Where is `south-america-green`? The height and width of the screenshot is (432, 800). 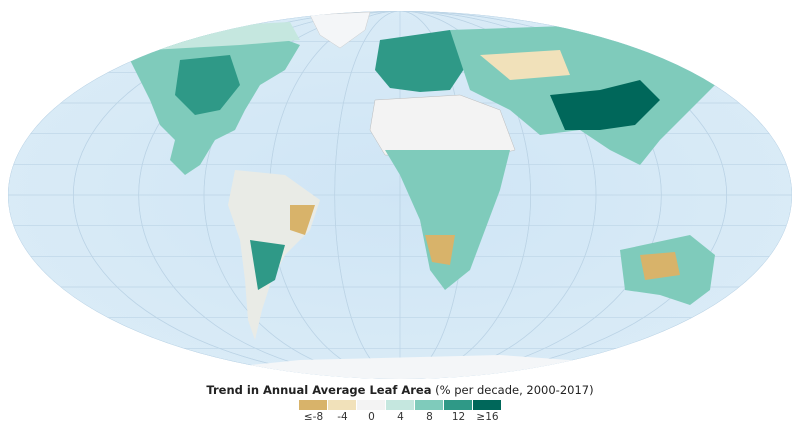
south-america-green is located at coordinates (267, 265).